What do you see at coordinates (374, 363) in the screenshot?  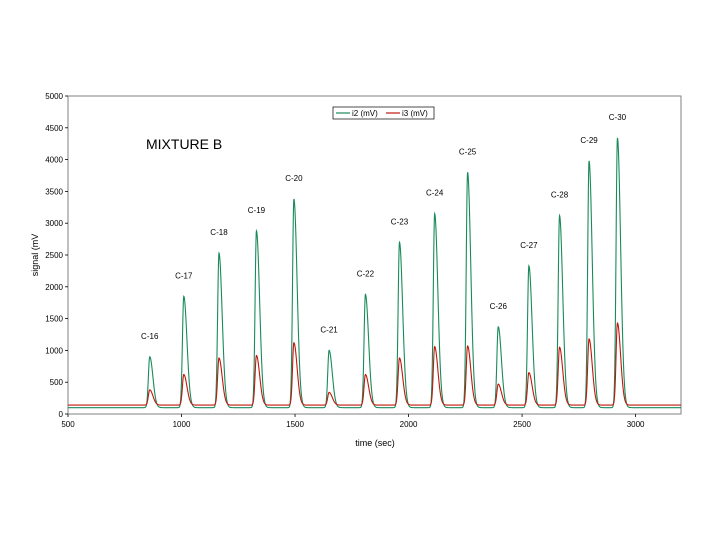 I see `series-line-i3` at bounding box center [374, 363].